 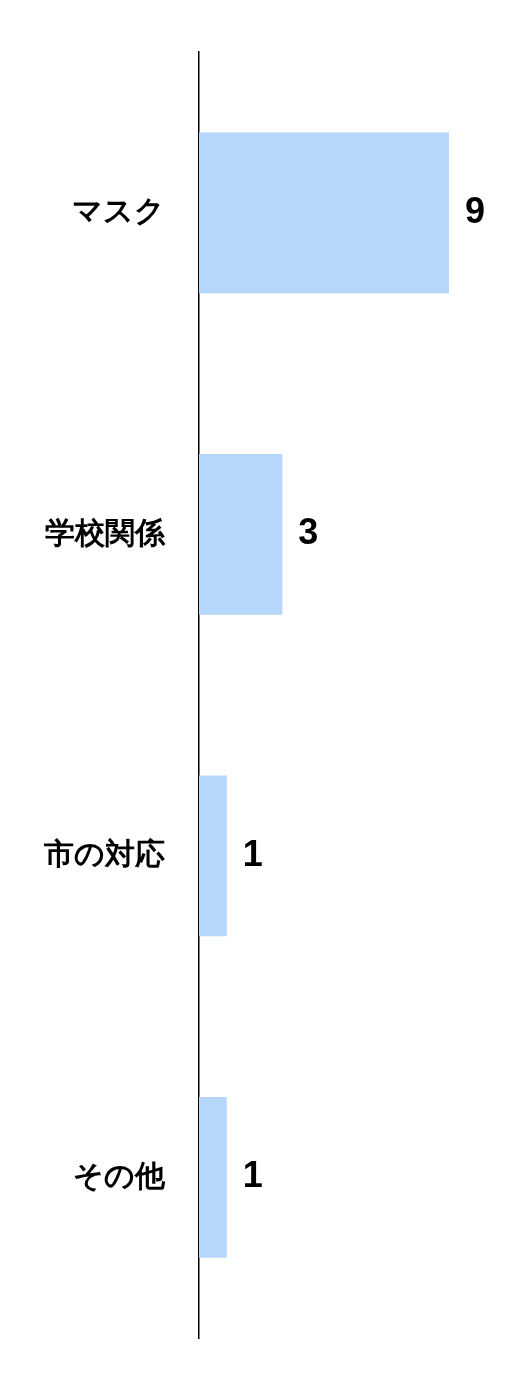 What do you see at coordinates (119, 1175) in the screenshot?
I see `y-tick-label: その他` at bounding box center [119, 1175].